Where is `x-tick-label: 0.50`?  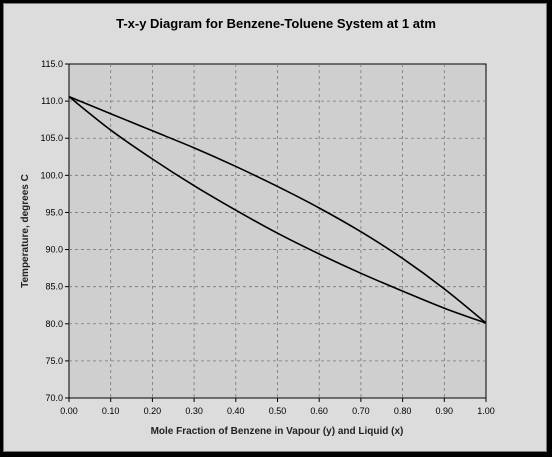 x-tick-label: 0.50 is located at coordinates (278, 411).